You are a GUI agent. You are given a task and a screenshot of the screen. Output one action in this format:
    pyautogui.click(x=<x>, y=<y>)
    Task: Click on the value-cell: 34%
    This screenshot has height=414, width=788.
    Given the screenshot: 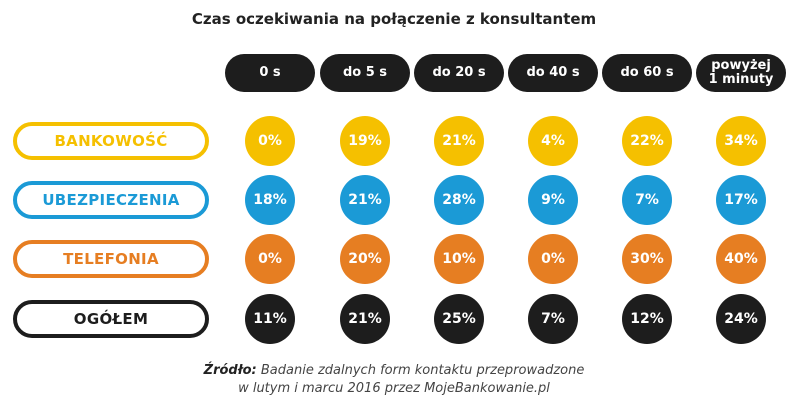 What is the action you would take?
    pyautogui.click(x=741, y=141)
    